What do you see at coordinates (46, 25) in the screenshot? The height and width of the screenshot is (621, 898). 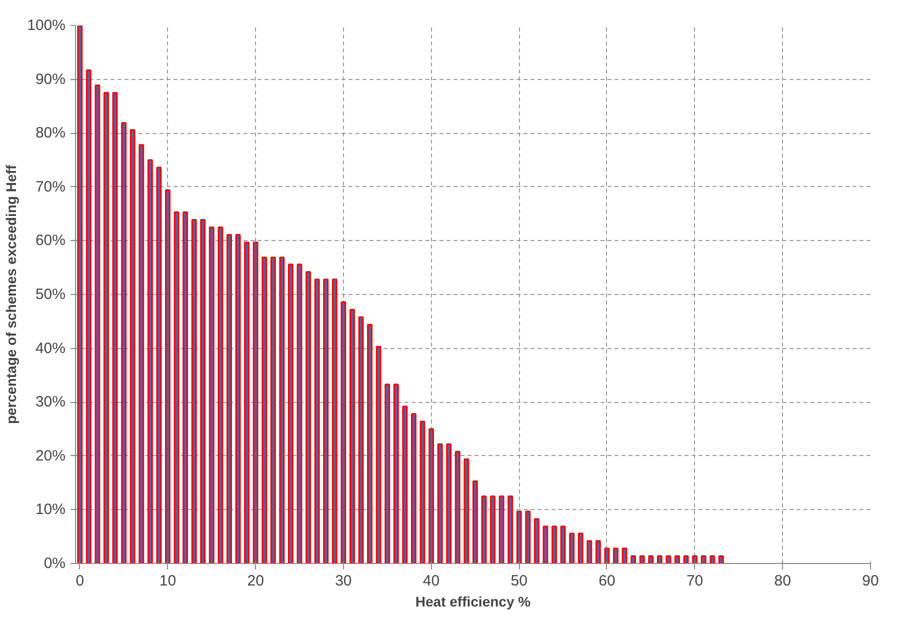 I see `y-tick-label: 100%` at bounding box center [46, 25].